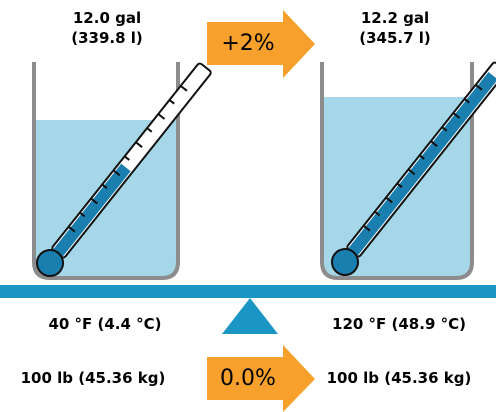  Describe the element at coordinates (105, 324) in the screenshot. I see `left-temperature: 40 °F (4.4 °C)` at that location.